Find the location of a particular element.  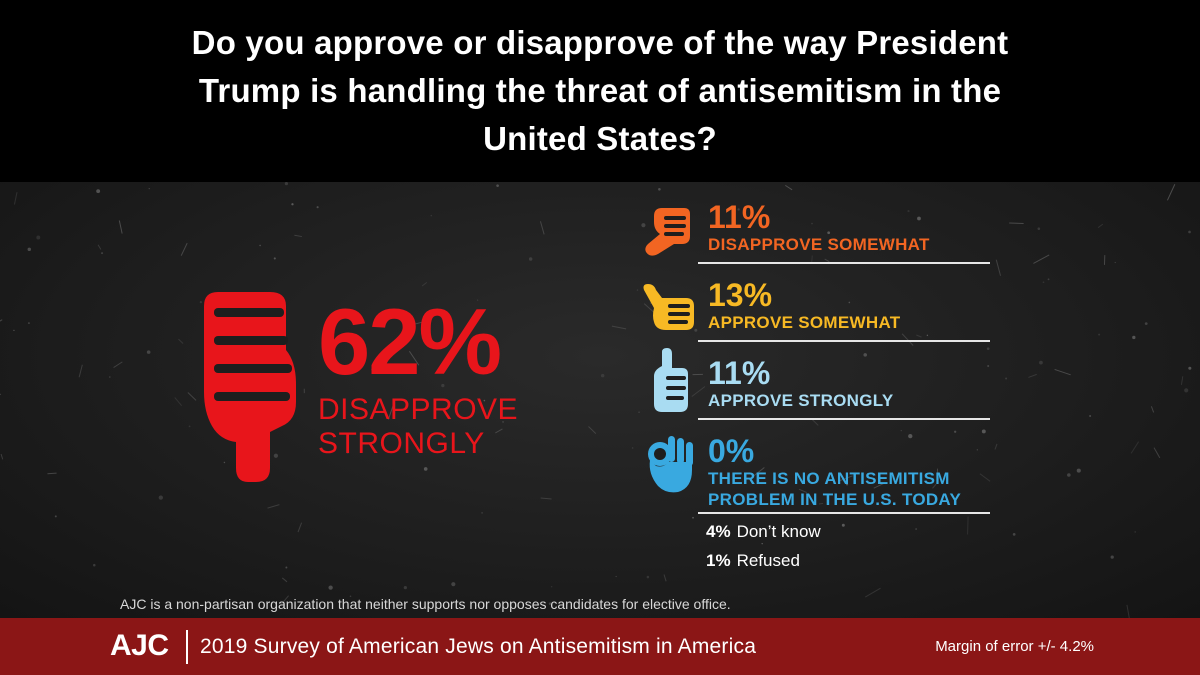

refused-percent: 1% is located at coordinates (718, 560).